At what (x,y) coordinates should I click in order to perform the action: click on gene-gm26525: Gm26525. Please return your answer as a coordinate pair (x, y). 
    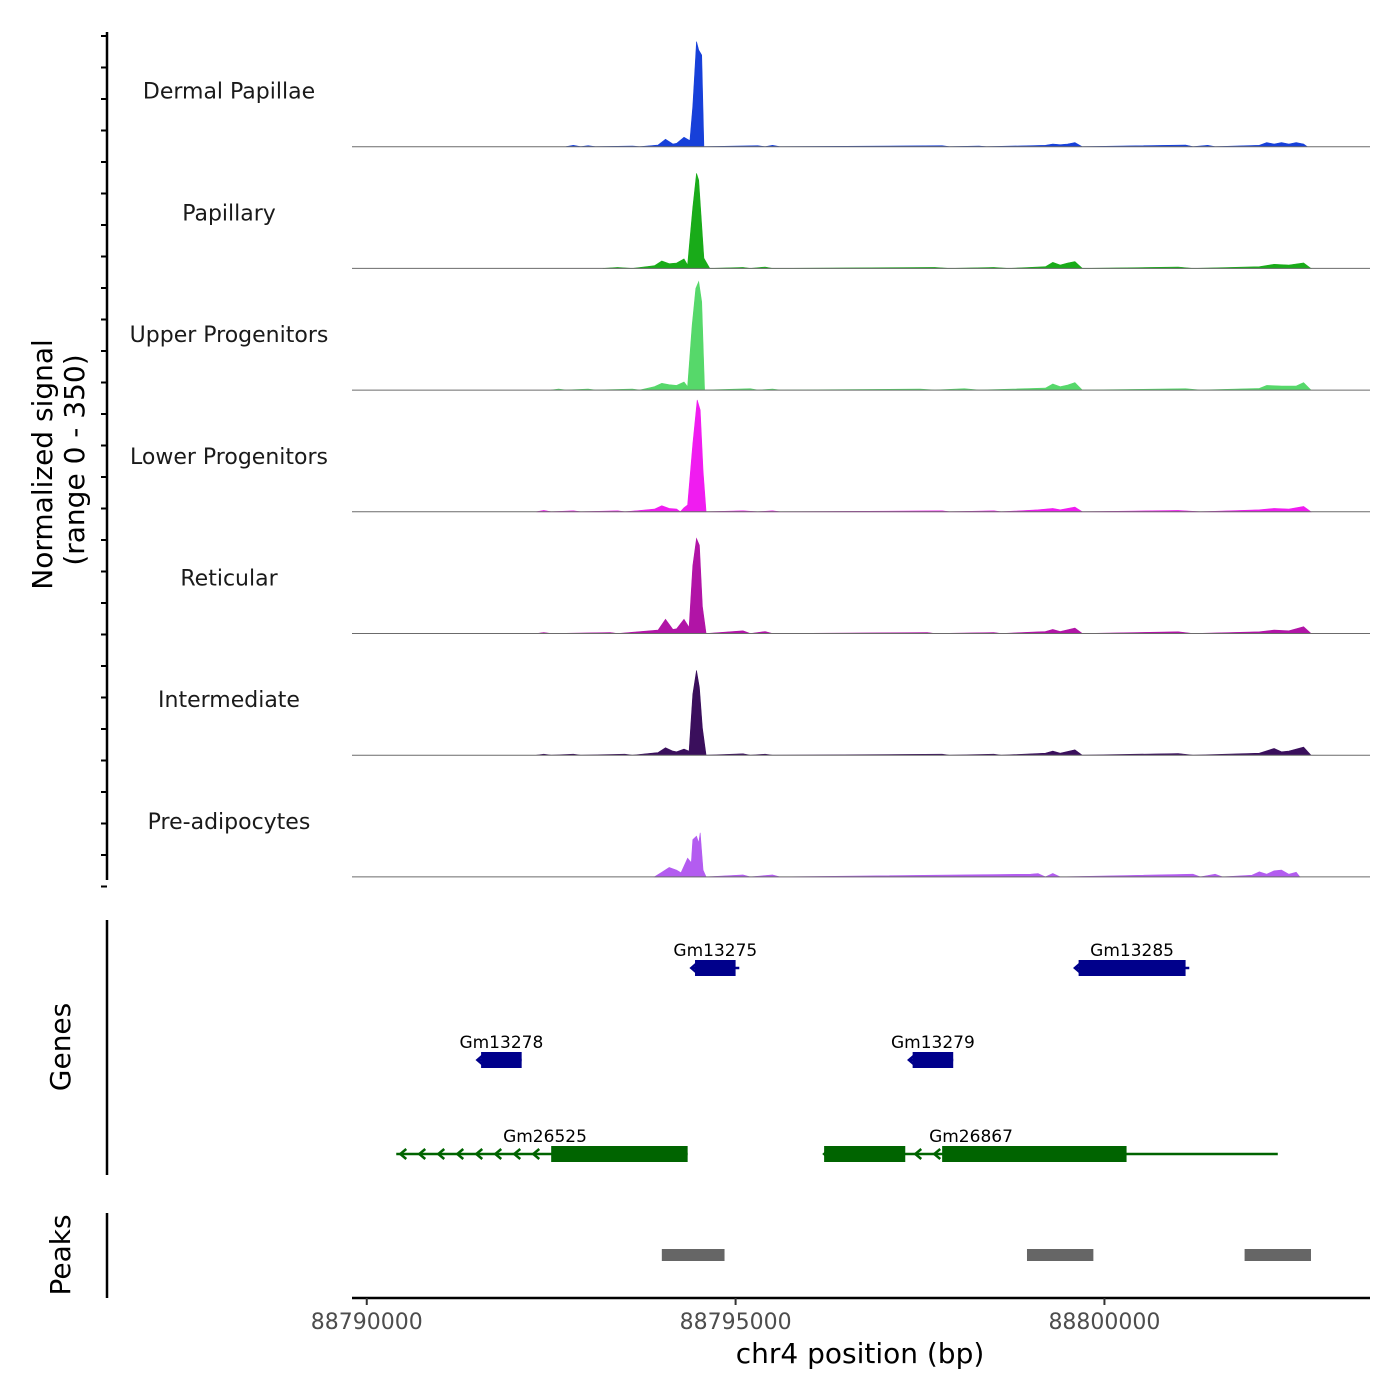
    Looking at the image, I should click on (542, 1144).